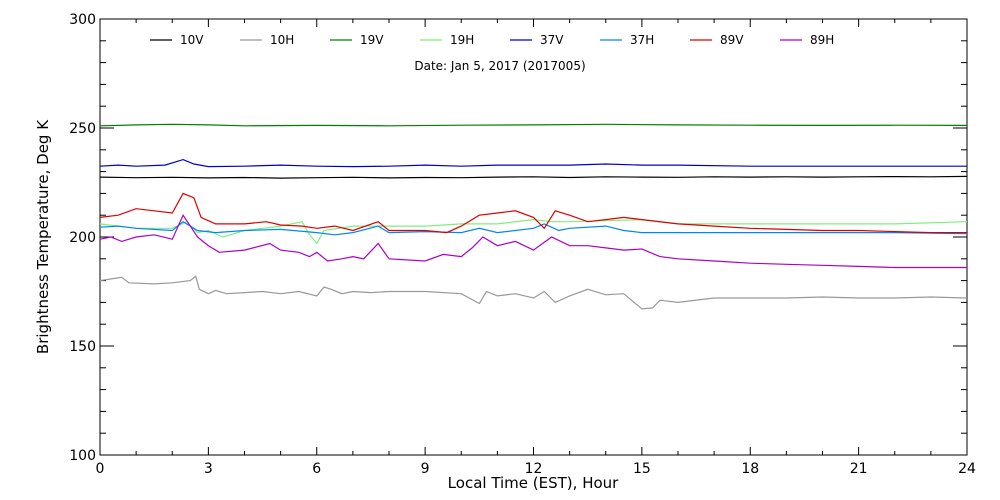 The height and width of the screenshot is (500, 1000). What do you see at coordinates (533, 177) in the screenshot?
I see `series-line-10v` at bounding box center [533, 177].